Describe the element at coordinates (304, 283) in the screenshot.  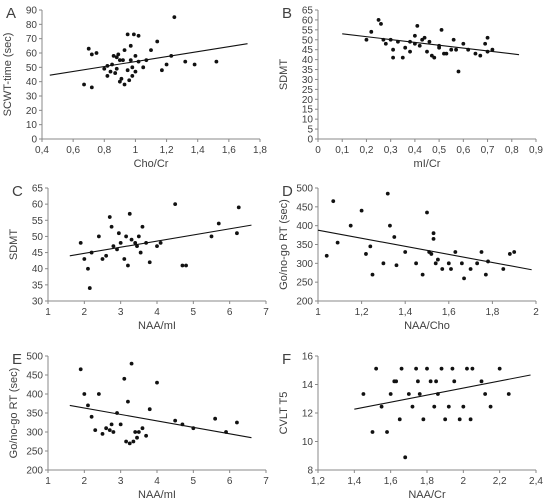
I see `y-tick-label: 250` at that location.